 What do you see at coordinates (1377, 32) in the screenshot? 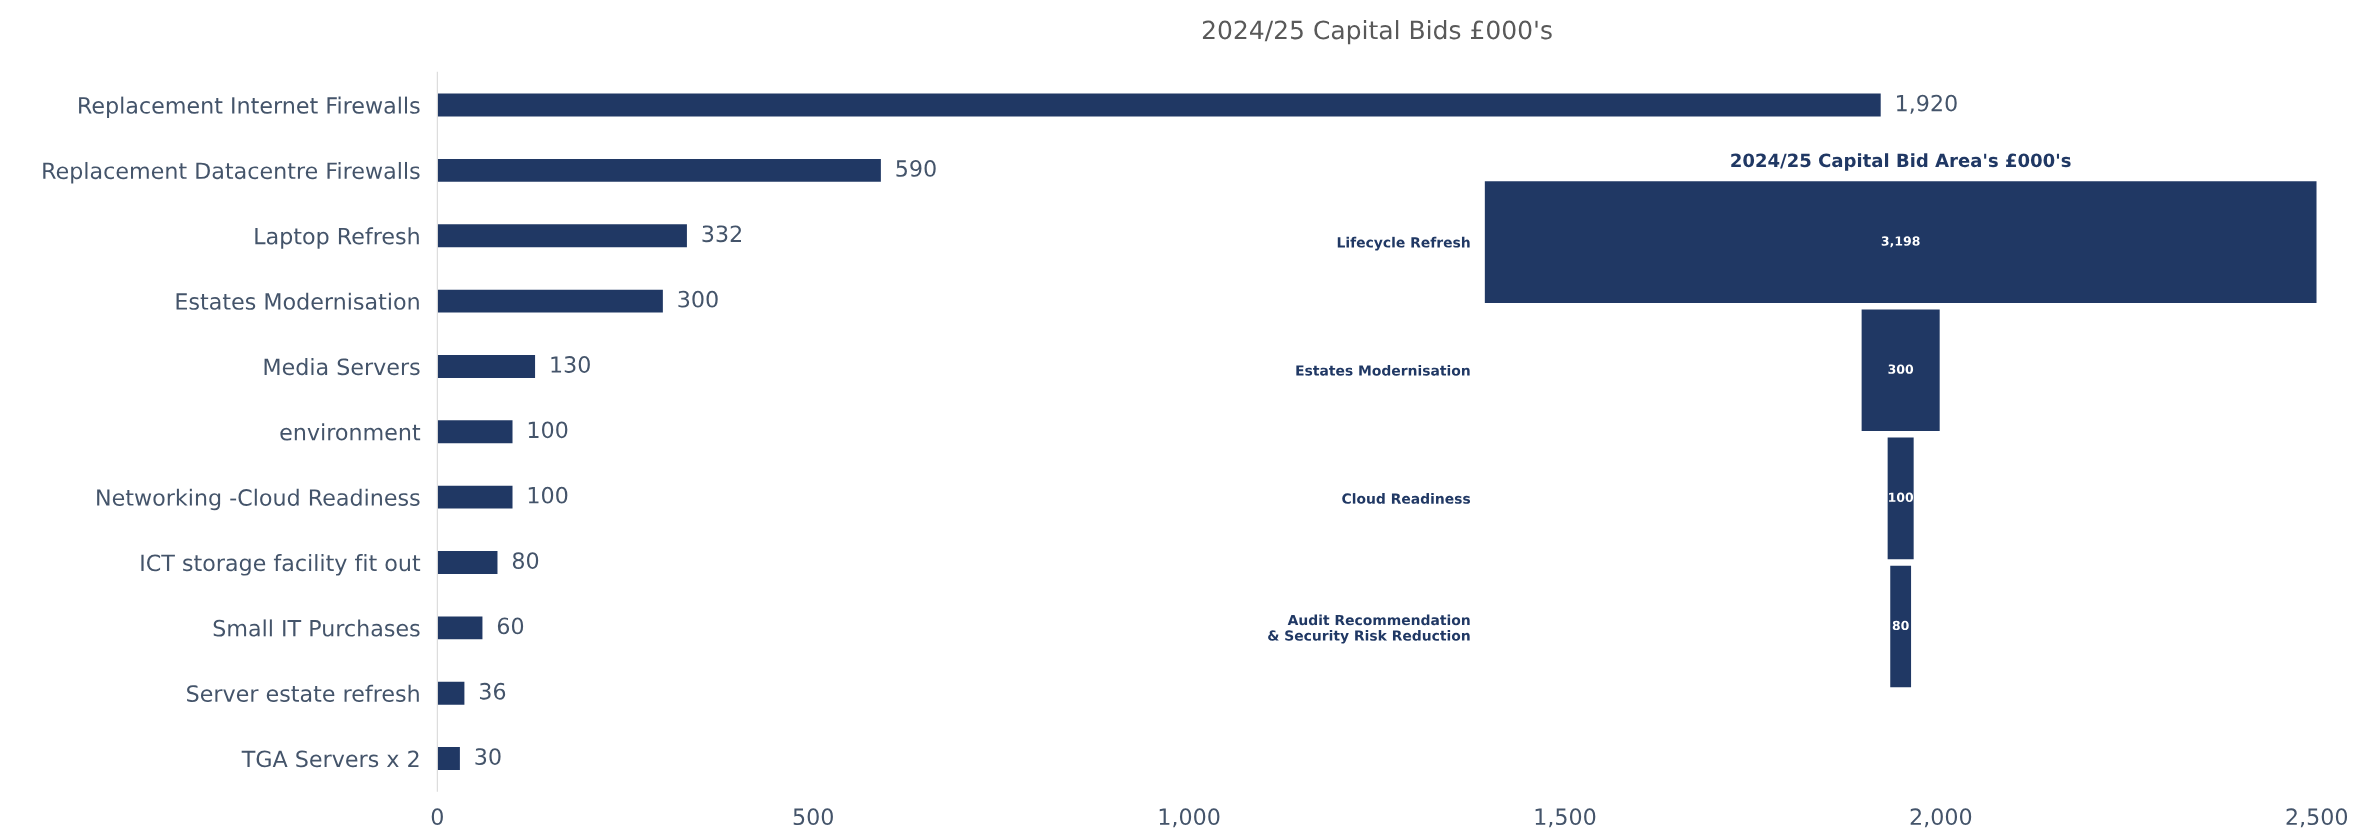
I see `chart-title: 2024/25 Capital Bids £000's` at bounding box center [1377, 32].